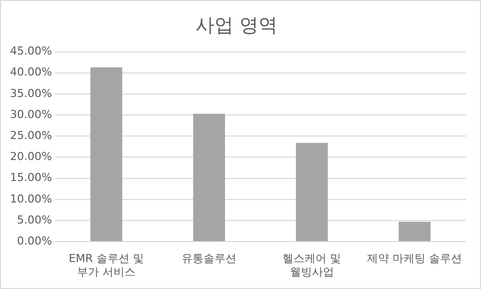 The width and height of the screenshot is (481, 289). What do you see at coordinates (31, 177) in the screenshot?
I see `y-tick-label: 15.00%` at bounding box center [31, 177].